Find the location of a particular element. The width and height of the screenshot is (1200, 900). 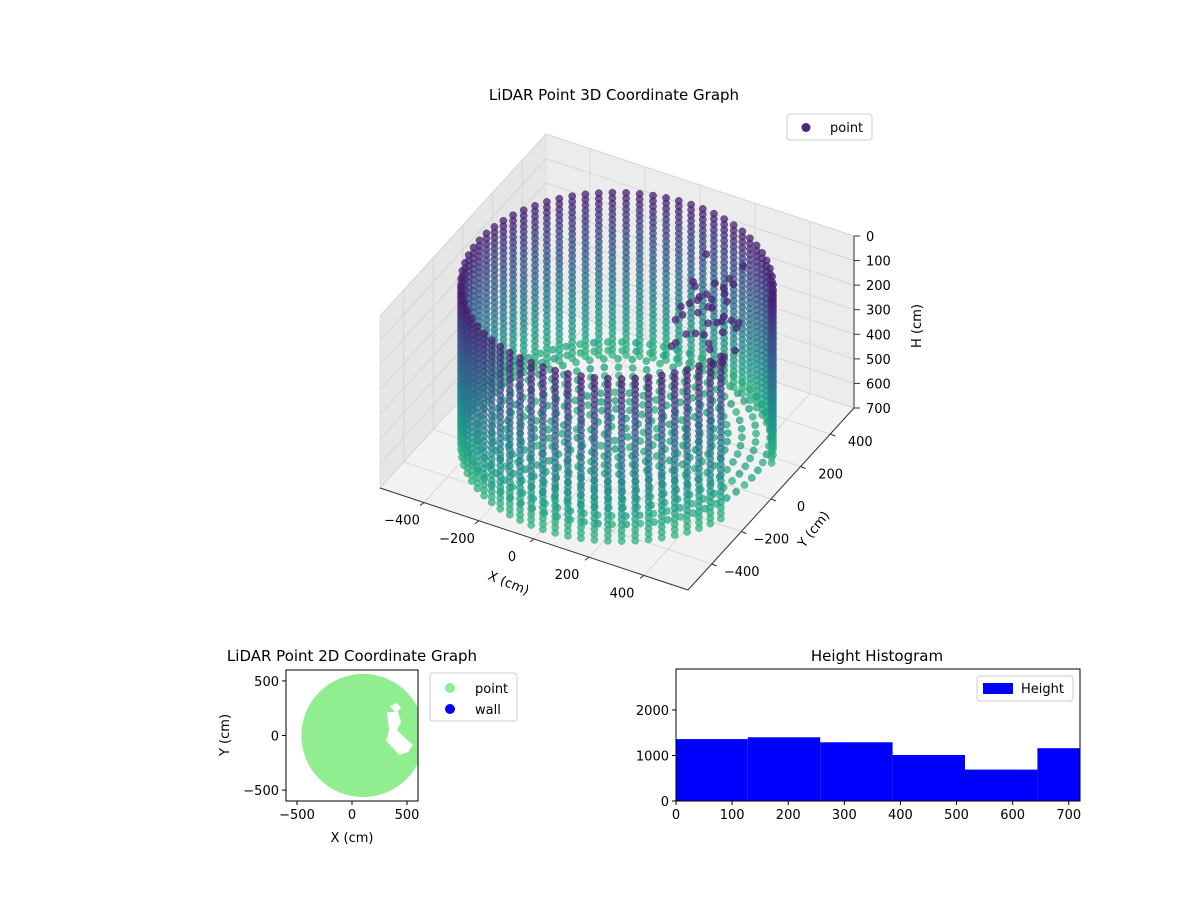

chart-2d-y-tick-label: 0 is located at coordinates (275, 737).